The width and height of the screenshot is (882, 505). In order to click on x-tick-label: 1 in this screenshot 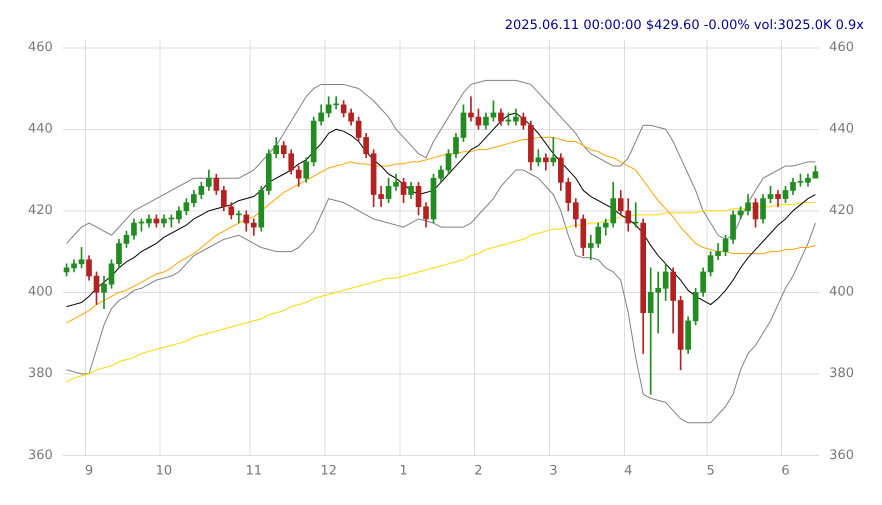, I will do `click(403, 471)`.